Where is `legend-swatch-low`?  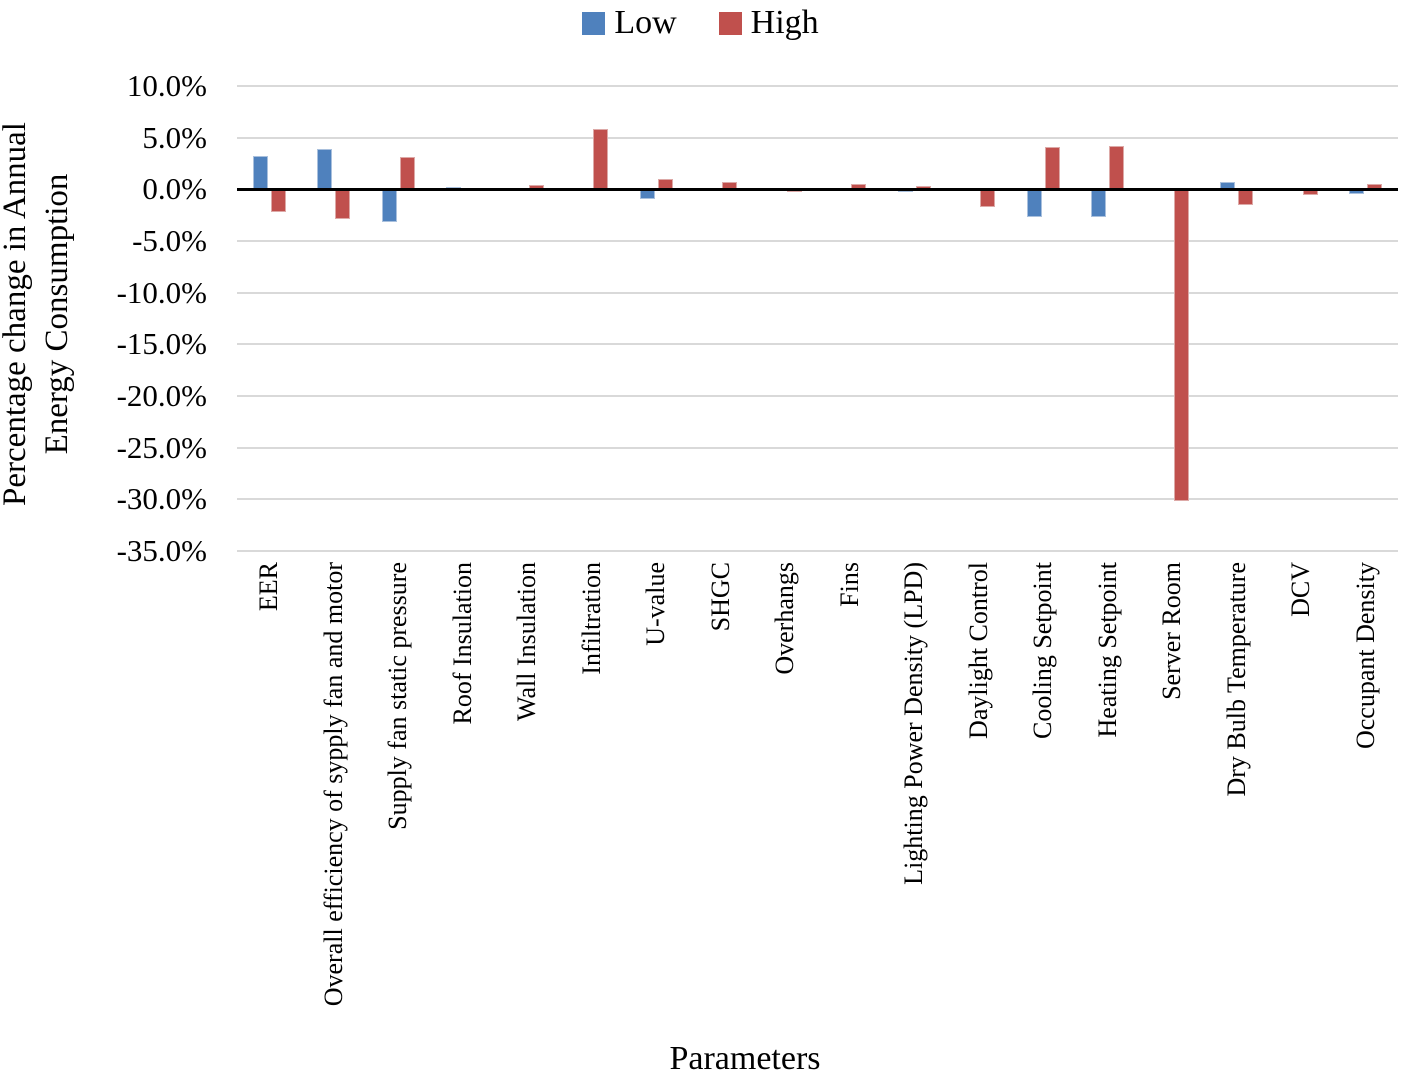
legend-swatch-low is located at coordinates (594, 23).